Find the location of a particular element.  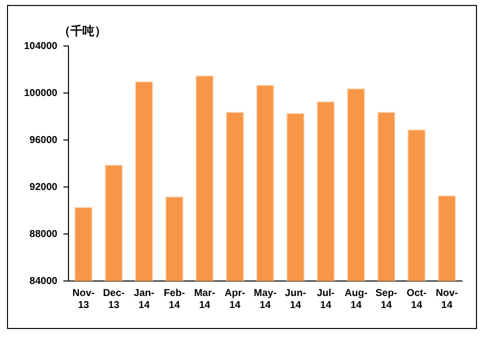

x-tick-label: May-14 is located at coordinates (265, 299).